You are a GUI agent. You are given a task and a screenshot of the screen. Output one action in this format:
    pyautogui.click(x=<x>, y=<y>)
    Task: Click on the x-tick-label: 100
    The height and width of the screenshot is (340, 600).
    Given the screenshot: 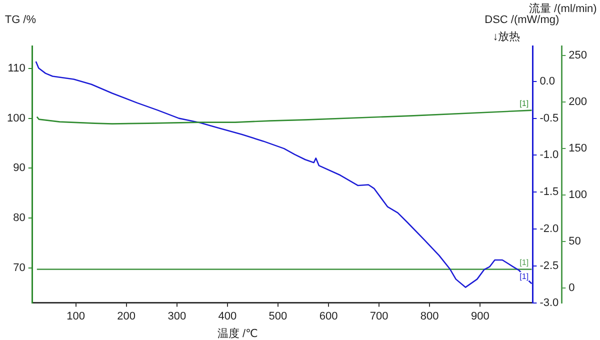 What is the action you would take?
    pyautogui.click(x=75, y=316)
    